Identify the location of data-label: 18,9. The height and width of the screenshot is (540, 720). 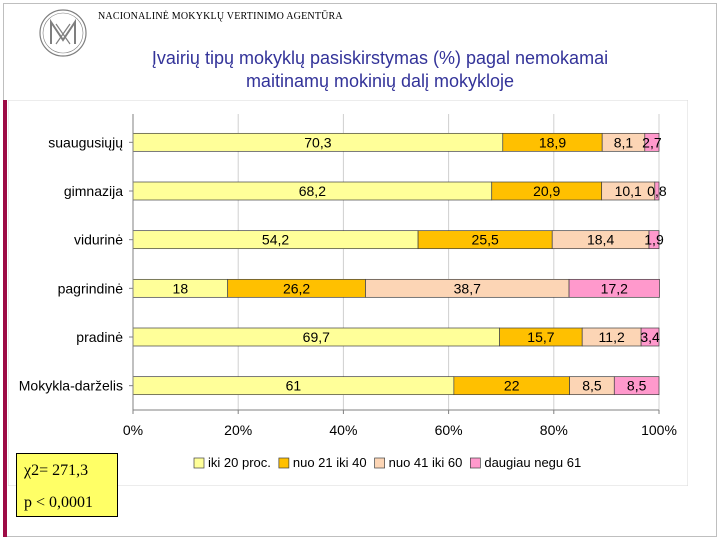
(552, 142).